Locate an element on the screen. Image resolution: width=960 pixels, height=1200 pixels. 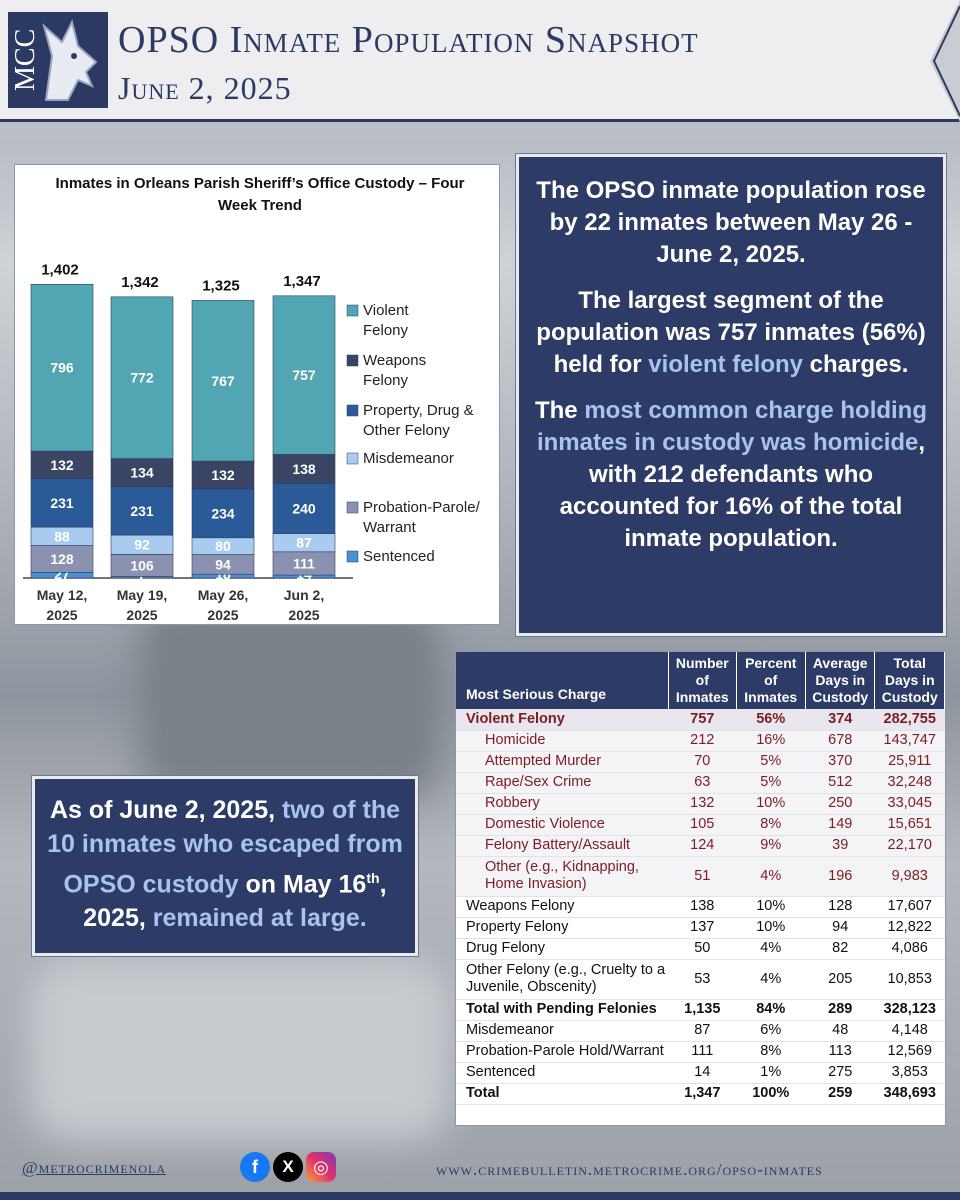
data-label: 80 is located at coordinates (223, 546).